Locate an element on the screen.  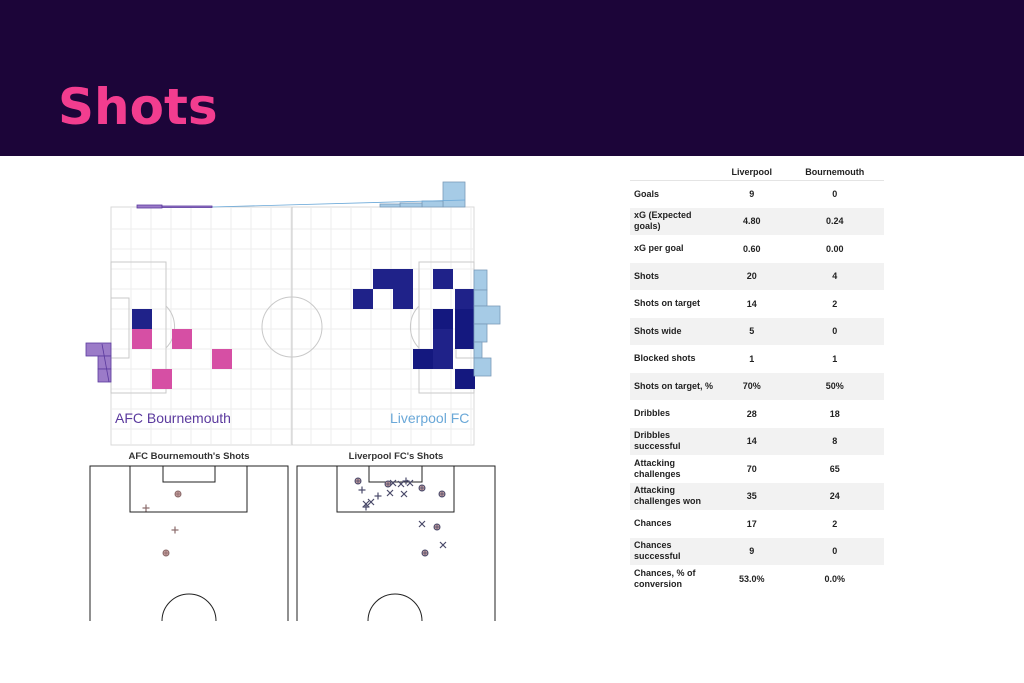
stat-liverpool: 4.80 is located at coordinates (752, 221).